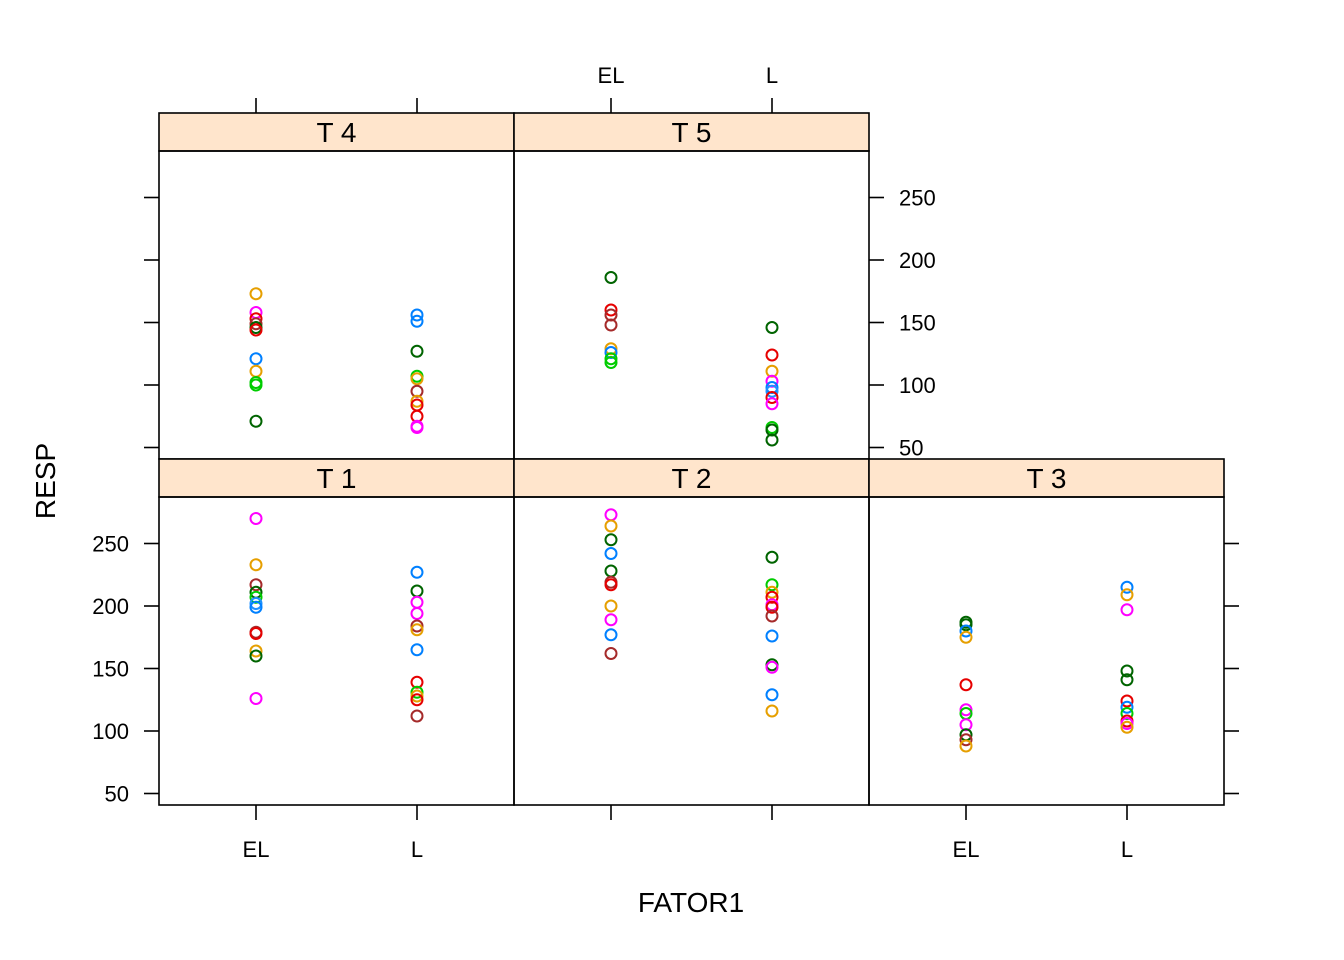 The width and height of the screenshot is (1344, 960). I want to click on x-tick-label-bottom-2-1: L, so click(1127, 849).